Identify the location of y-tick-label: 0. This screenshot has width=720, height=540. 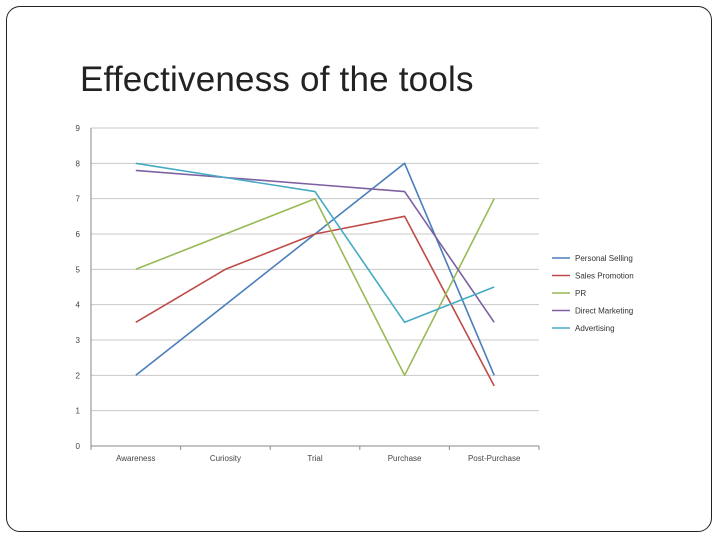
(78, 446).